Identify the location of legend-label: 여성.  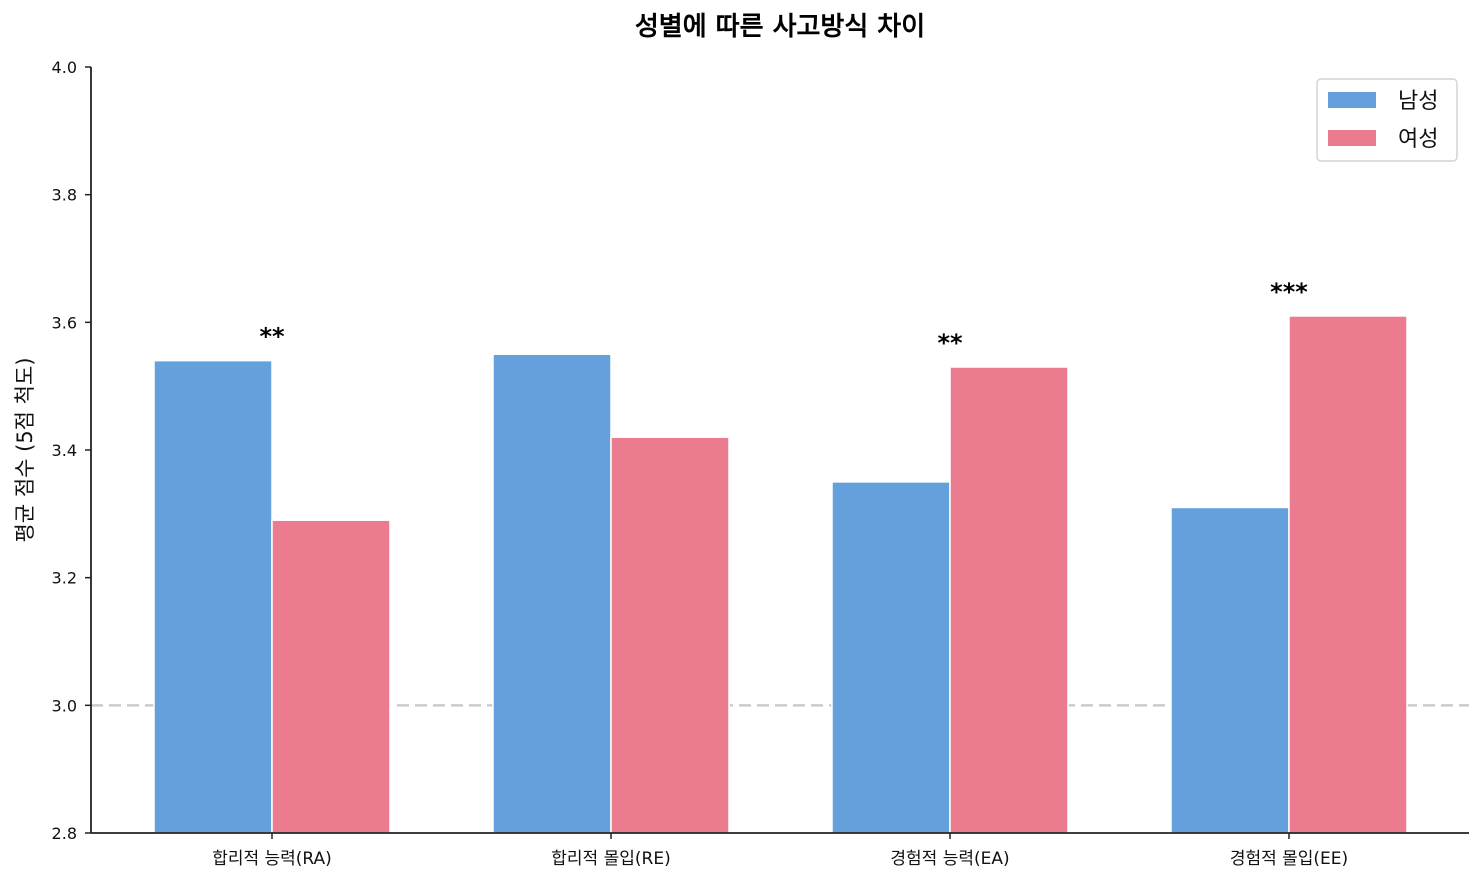
(1418, 139).